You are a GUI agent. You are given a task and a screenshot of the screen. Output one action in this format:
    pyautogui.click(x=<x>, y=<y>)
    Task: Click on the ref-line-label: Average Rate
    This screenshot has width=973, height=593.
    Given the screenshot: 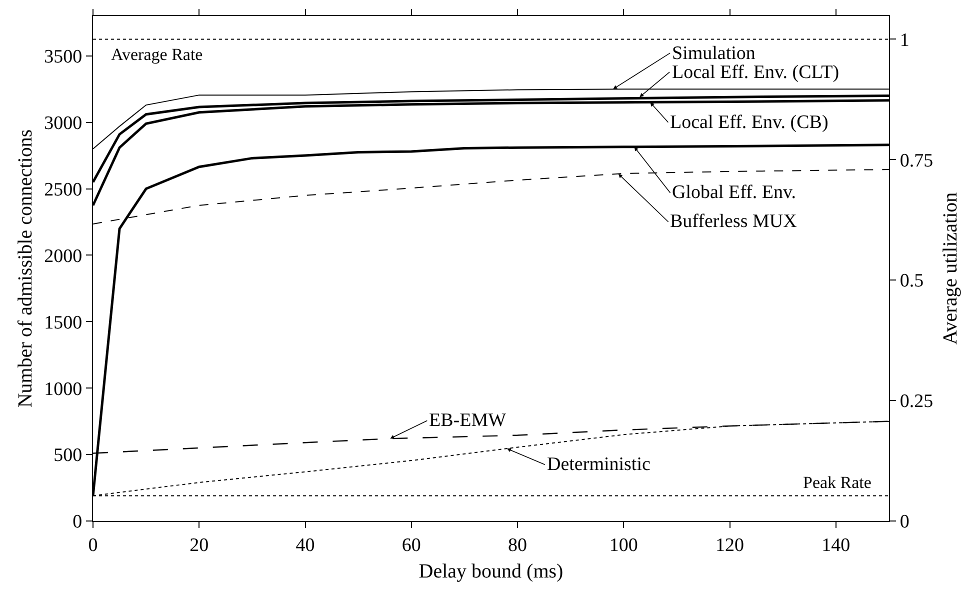 What is the action you would take?
    pyautogui.click(x=157, y=54)
    